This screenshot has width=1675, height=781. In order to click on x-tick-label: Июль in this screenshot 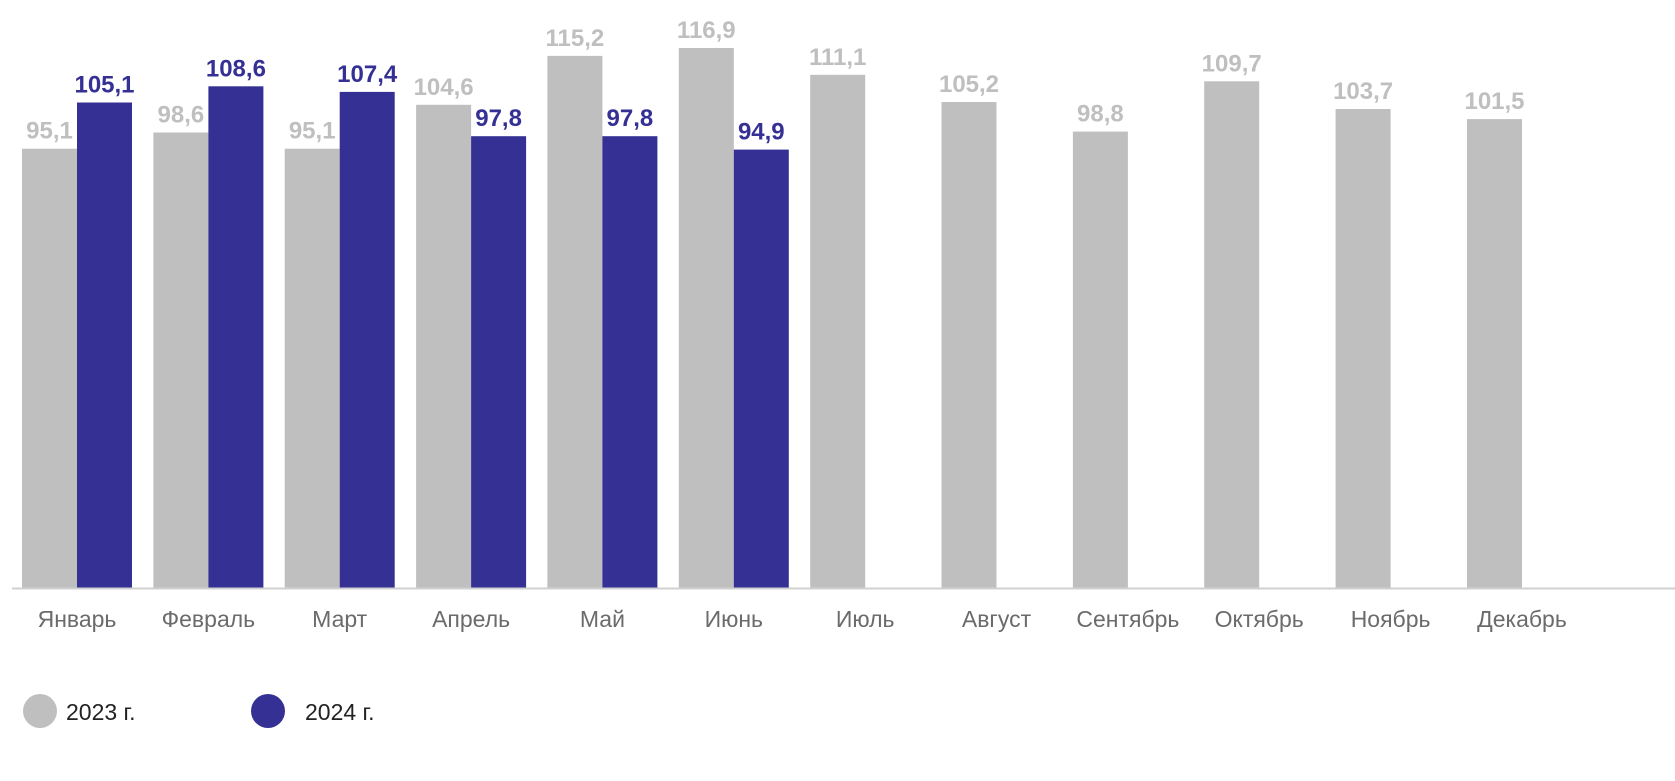, I will do `click(865, 619)`.